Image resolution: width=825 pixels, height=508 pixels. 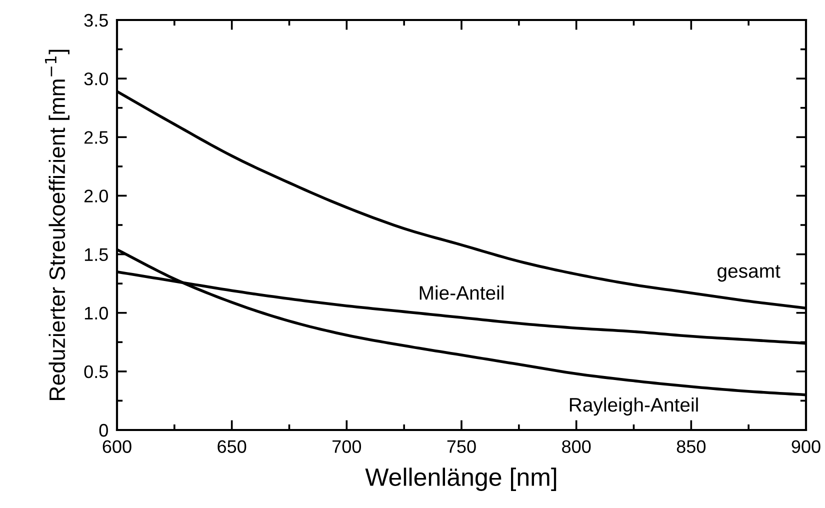 What do you see at coordinates (96, 313) in the screenshot?
I see `y-tick-label: 1.0` at bounding box center [96, 313].